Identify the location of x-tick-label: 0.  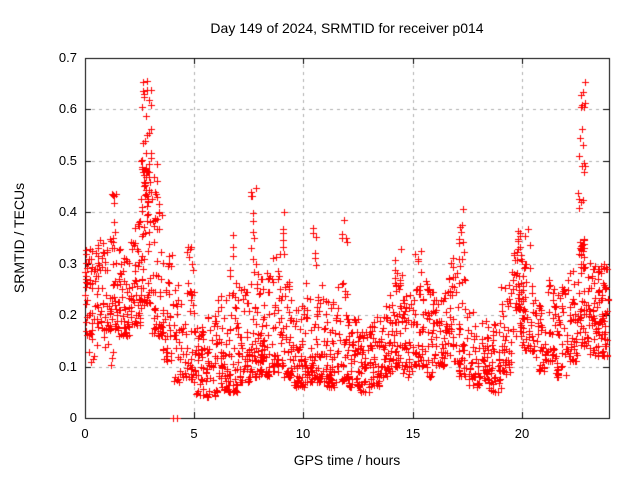
(85, 433).